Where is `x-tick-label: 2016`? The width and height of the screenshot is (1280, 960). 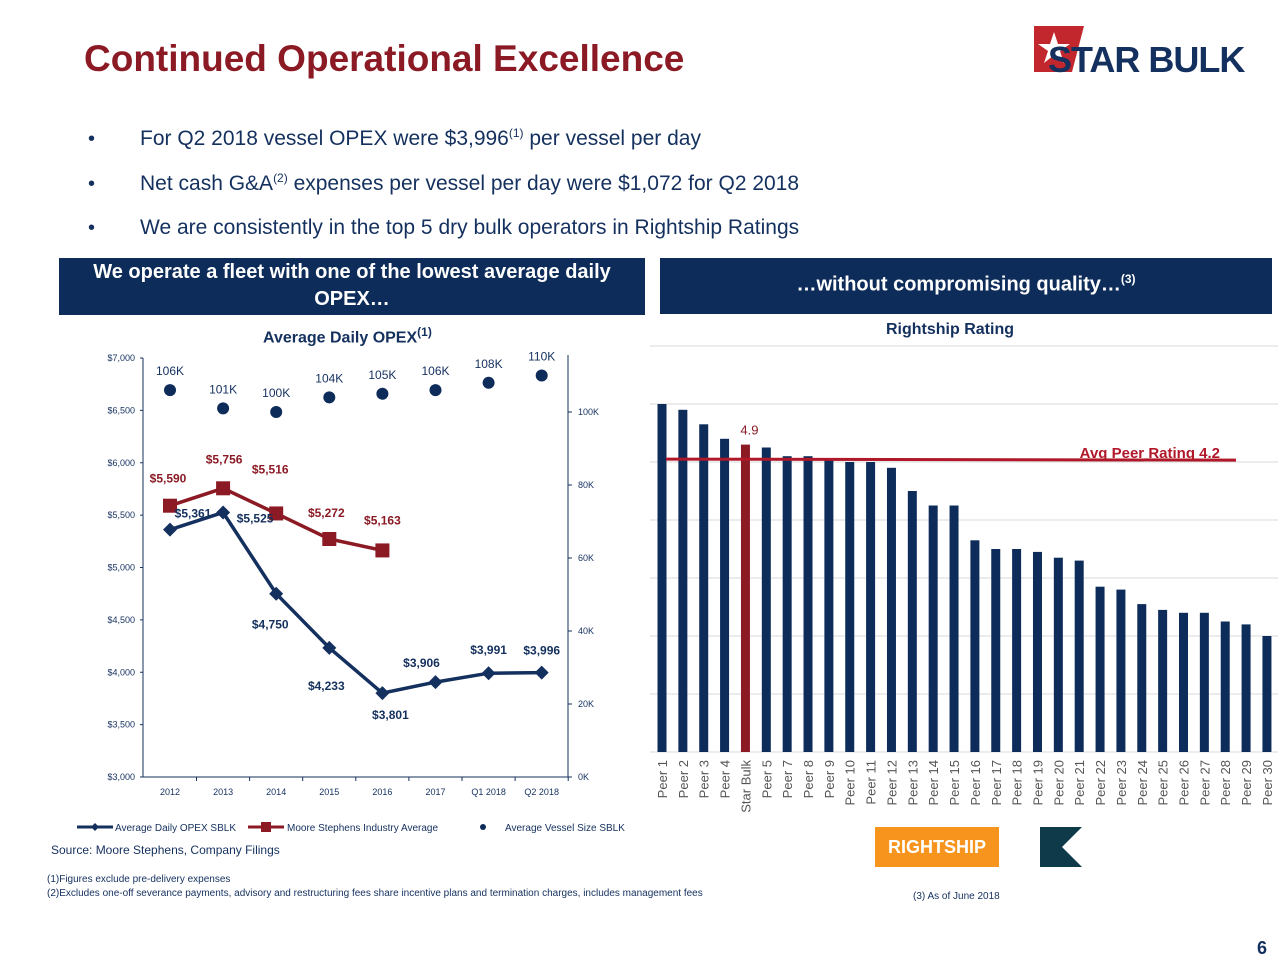 x-tick-label: 2016 is located at coordinates (382, 792).